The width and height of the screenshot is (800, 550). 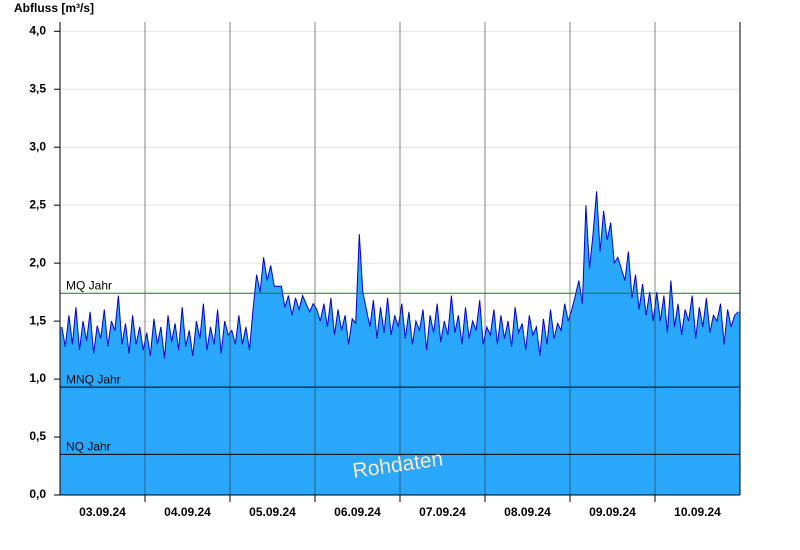 I want to click on x-tick-label: 04.09.24, so click(x=187, y=512).